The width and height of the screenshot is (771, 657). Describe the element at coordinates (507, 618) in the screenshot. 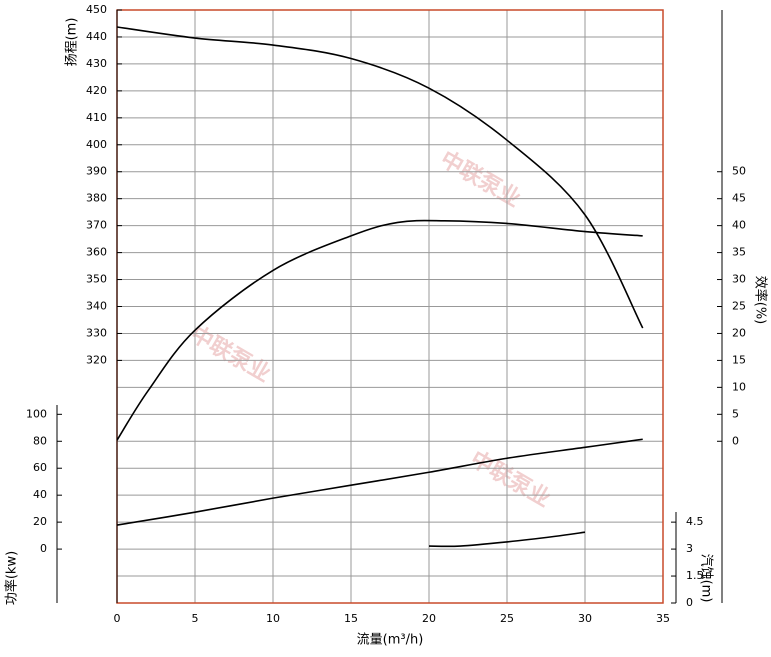

I see `x-tick-label: 25` at that location.